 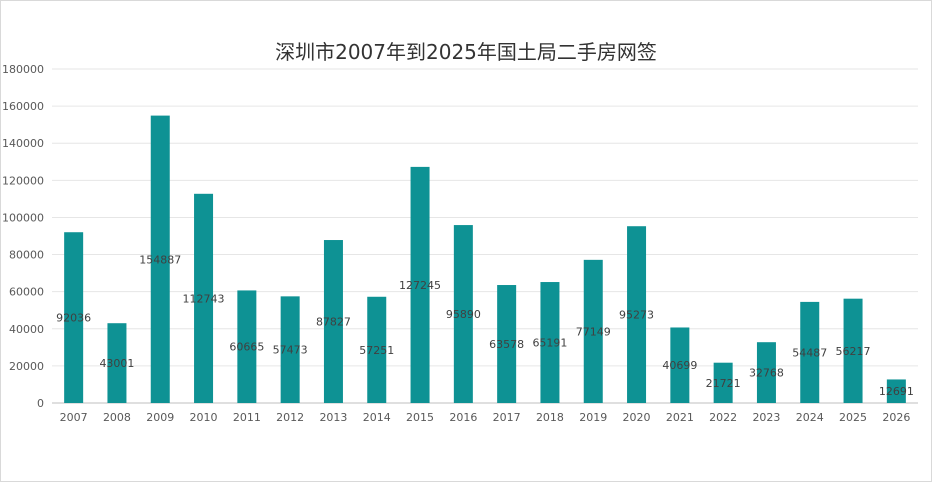 I want to click on x-tick-label: 2012, so click(x=290, y=417).